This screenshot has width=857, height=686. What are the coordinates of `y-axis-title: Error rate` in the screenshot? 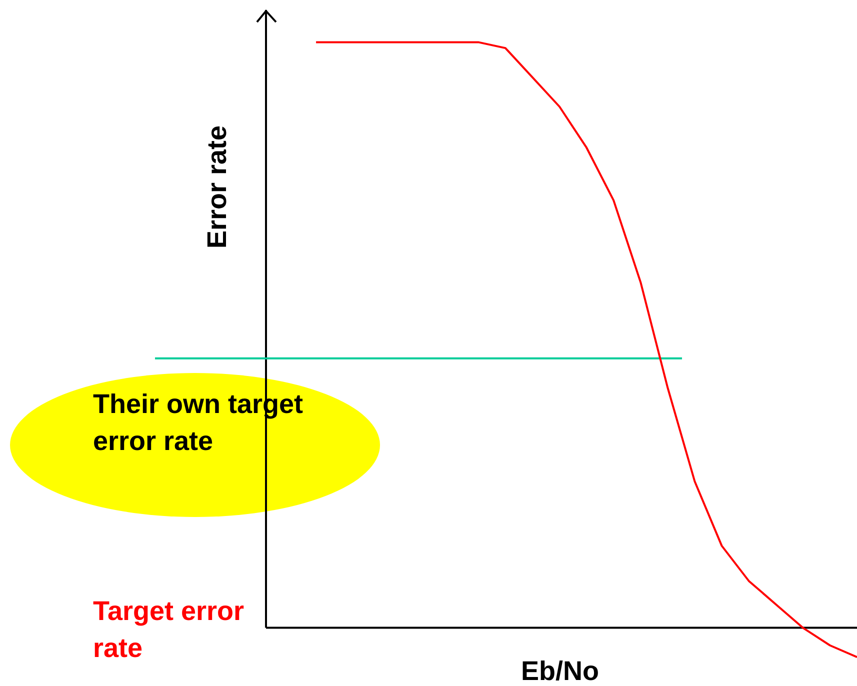 It's located at (217, 187).